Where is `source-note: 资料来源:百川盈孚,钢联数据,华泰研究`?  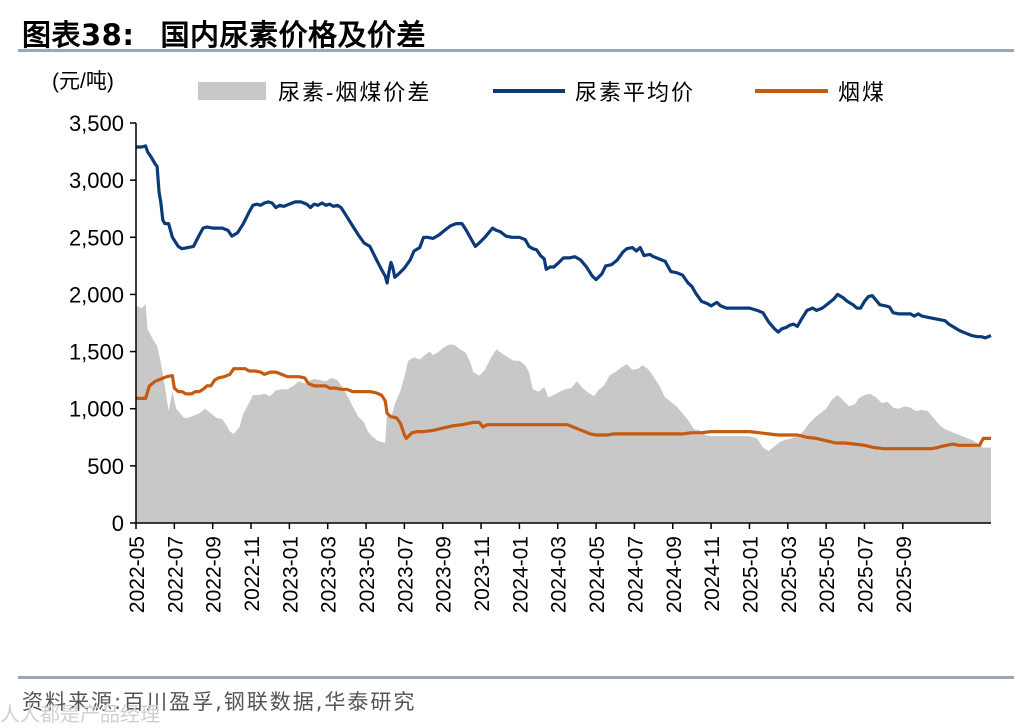
source-note: 资料来源:百川盈孚,钢联数据,华泰研究 is located at coordinates (219, 702).